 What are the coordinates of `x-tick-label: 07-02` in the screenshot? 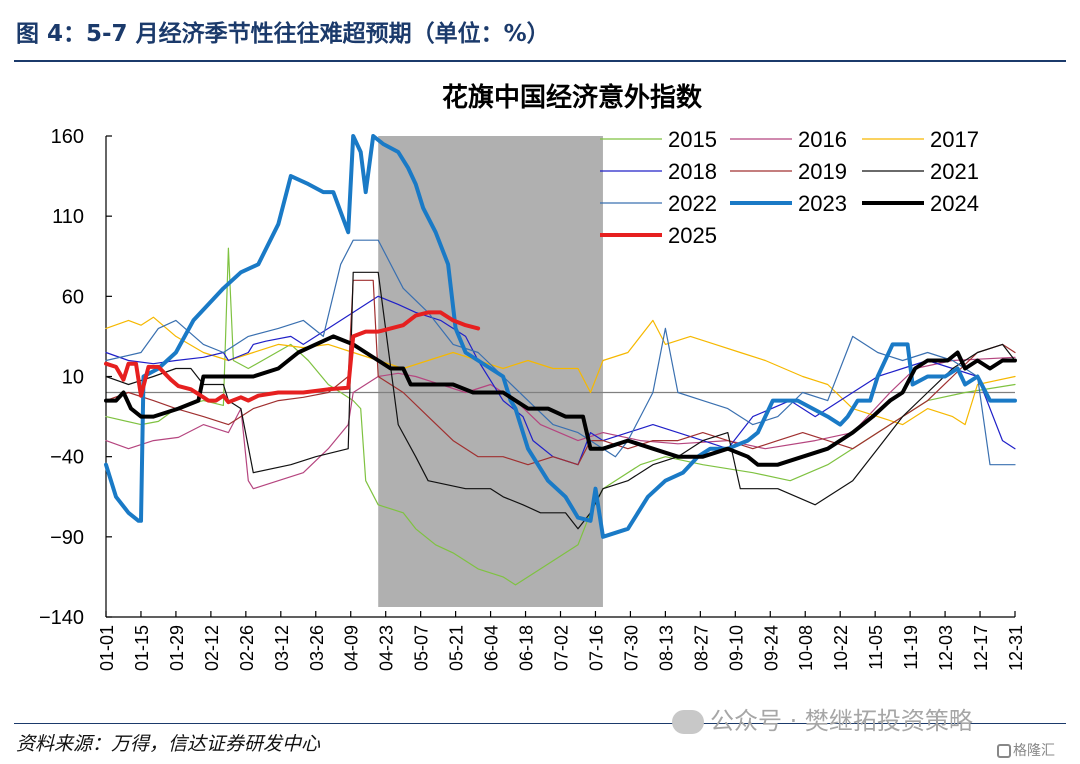 It's located at (562, 648).